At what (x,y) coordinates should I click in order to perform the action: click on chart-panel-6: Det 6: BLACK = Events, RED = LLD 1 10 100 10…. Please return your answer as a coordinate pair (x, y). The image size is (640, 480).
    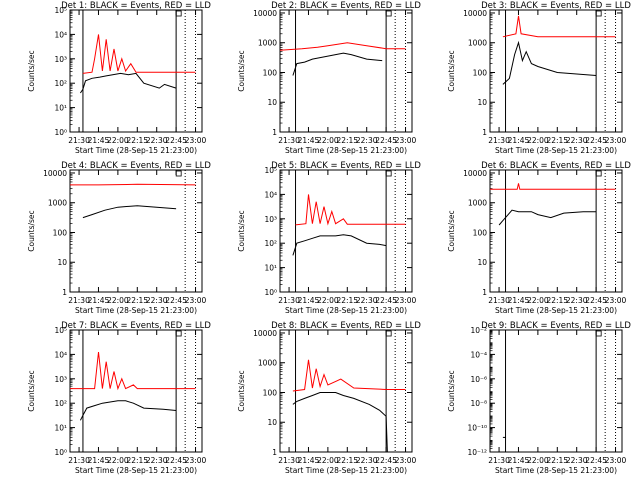
    Looking at the image, I should click on (539, 238).